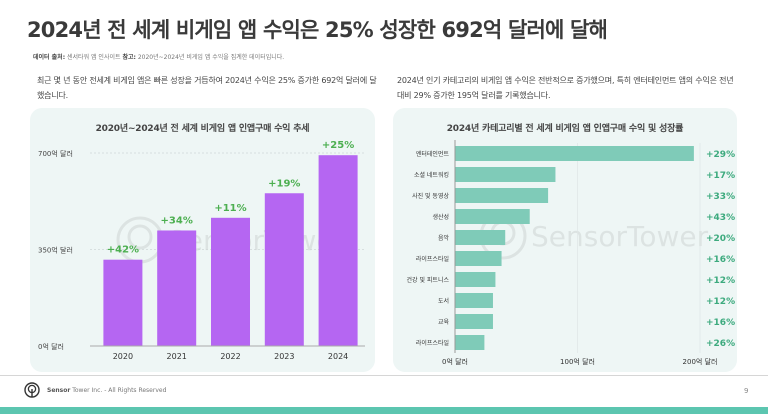 Image resolution: width=768 pixels, height=414 pixels. Describe the element at coordinates (431, 175) in the screenshot. I see `category-label: 소셜 네트워킹` at that location.